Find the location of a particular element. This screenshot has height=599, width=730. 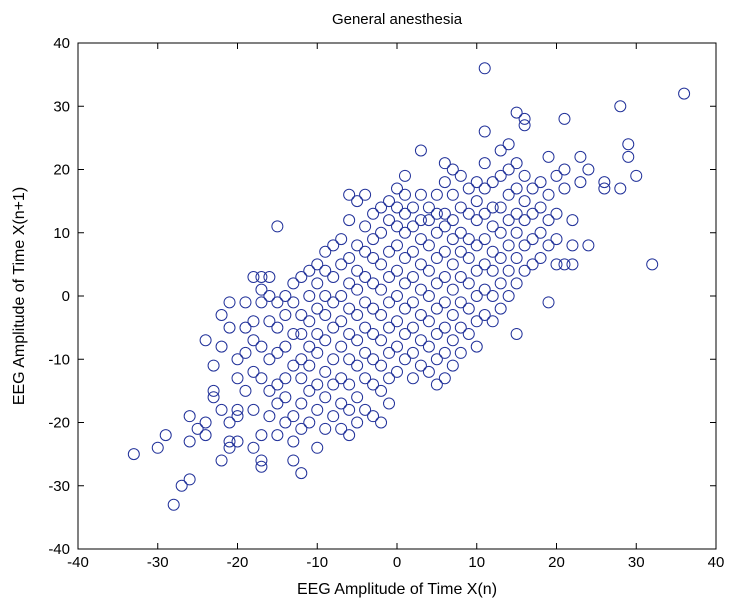

chart-title: General anesthesia is located at coordinates (397, 19).